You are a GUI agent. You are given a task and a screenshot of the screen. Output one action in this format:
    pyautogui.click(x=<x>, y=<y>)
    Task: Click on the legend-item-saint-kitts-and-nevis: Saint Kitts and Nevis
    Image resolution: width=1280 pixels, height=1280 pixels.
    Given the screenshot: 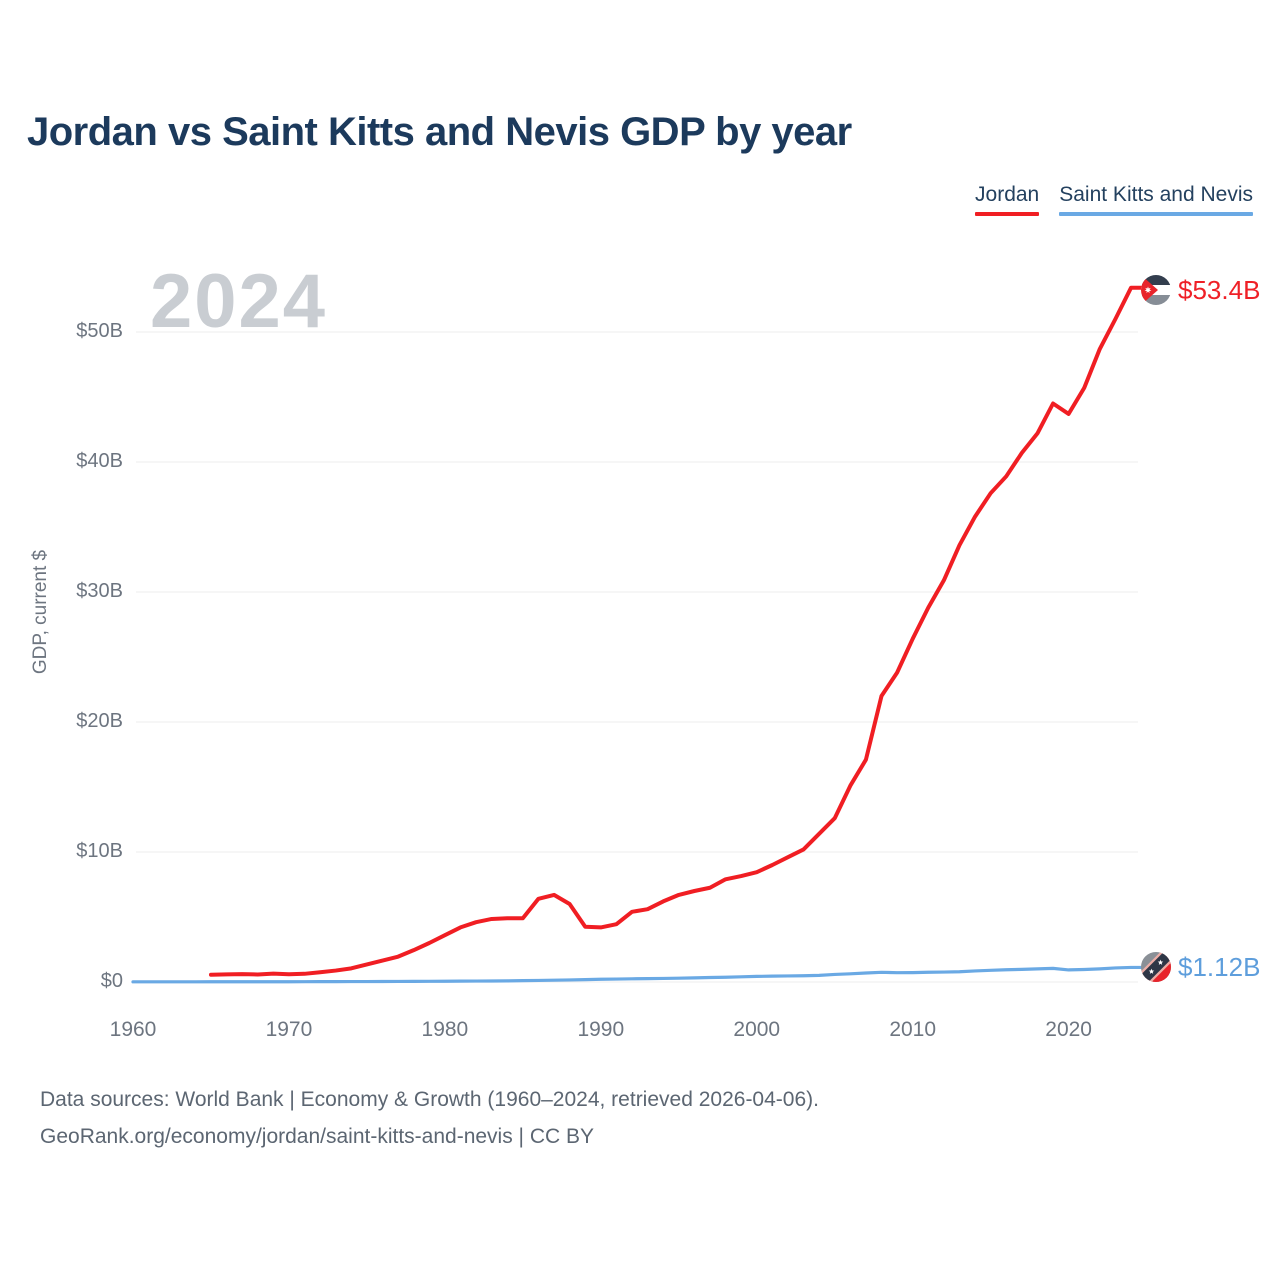 What is the action you would take?
    pyautogui.click(x=1156, y=199)
    